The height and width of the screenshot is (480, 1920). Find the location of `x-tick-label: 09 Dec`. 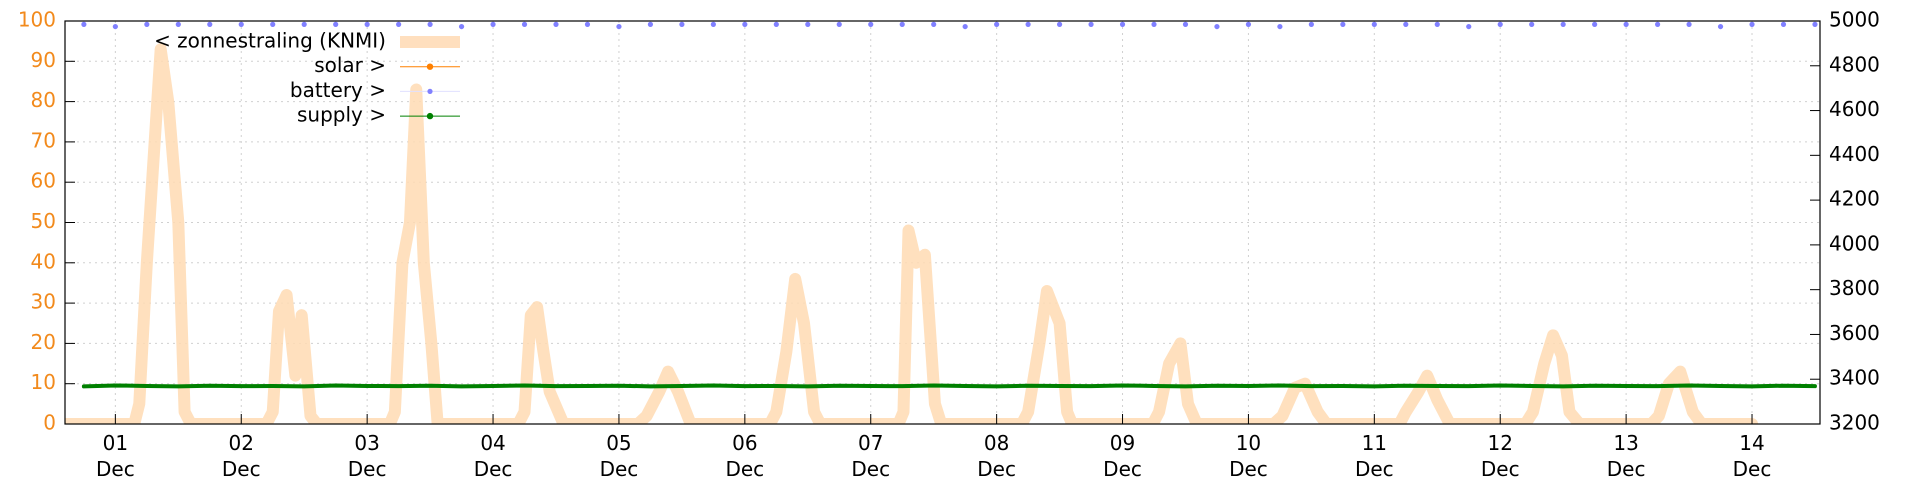

x-tick-label: 09 Dec is located at coordinates (1122, 455).